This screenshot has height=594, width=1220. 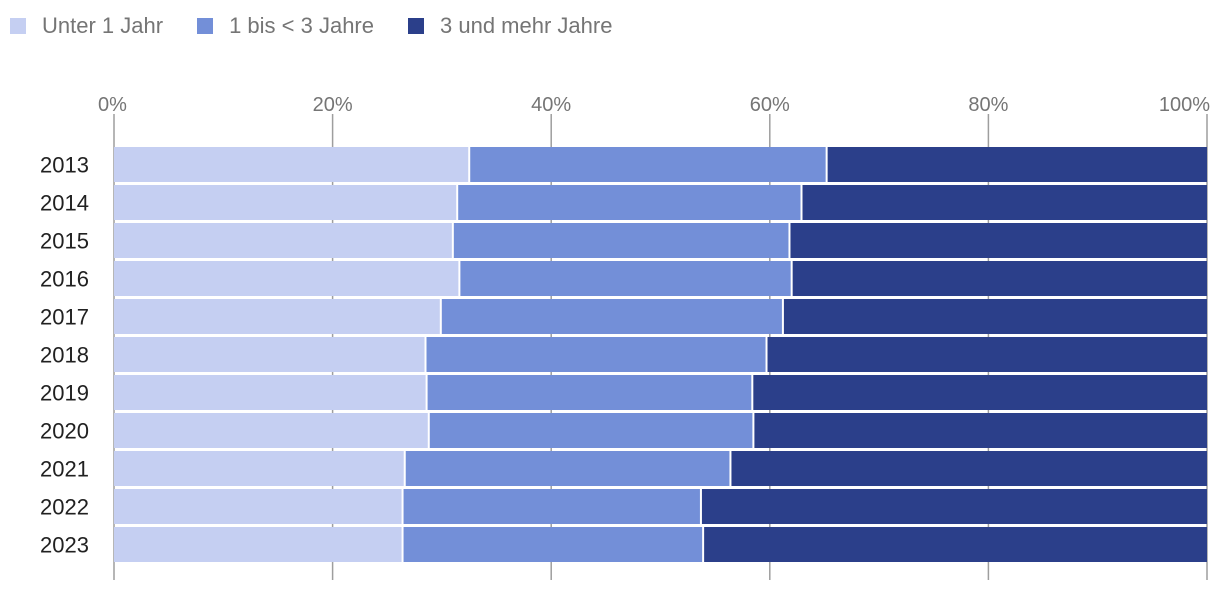 I want to click on legend-item: Unter 1 Jahr, so click(x=86, y=26).